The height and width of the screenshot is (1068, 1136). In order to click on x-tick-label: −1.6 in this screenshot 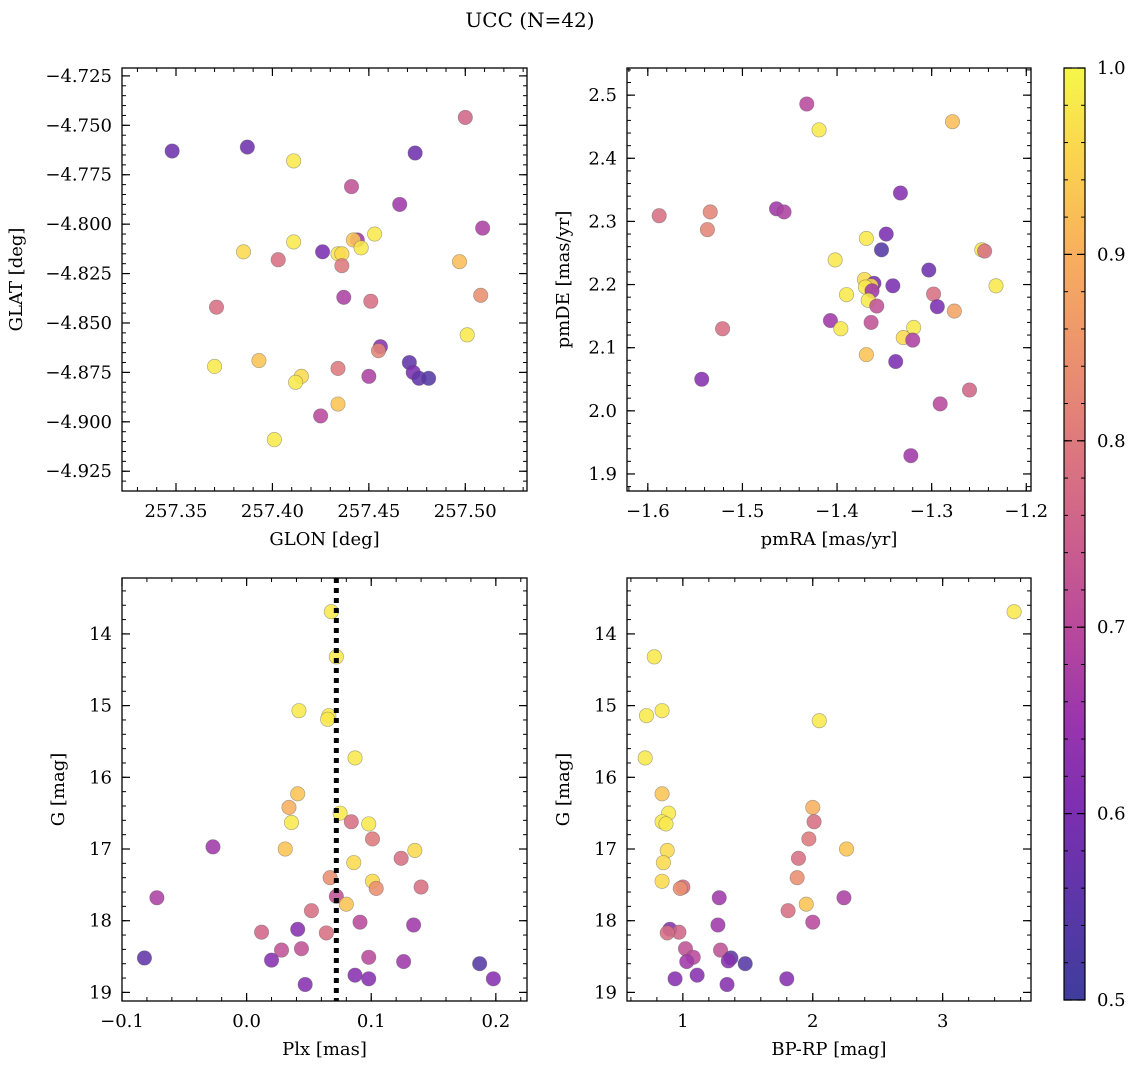, I will do `click(648, 511)`.